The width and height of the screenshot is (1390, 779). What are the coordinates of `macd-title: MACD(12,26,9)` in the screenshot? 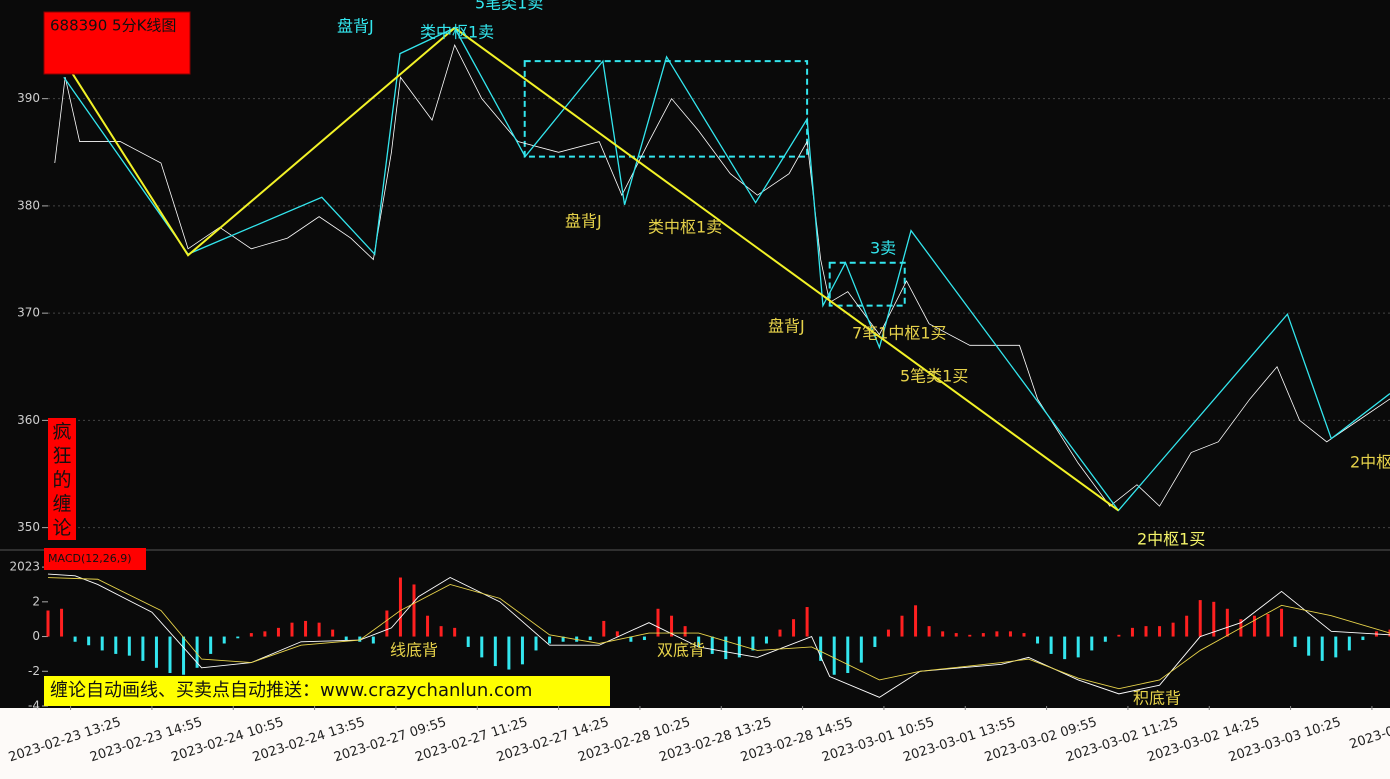 It's located at (90, 558).